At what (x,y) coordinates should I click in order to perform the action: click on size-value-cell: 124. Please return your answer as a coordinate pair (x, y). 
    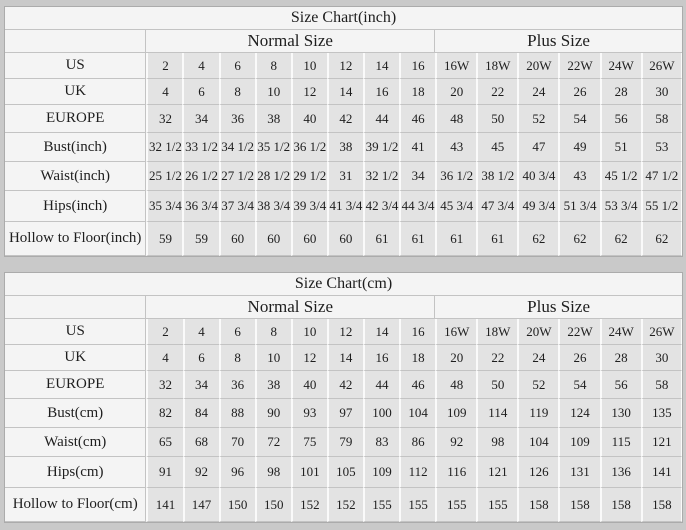
    Looking at the image, I should click on (579, 413).